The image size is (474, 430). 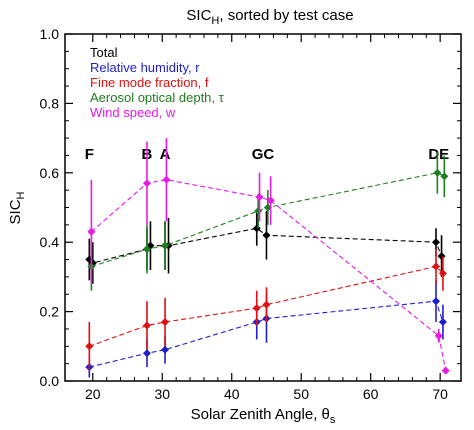 What do you see at coordinates (263, 416) in the screenshot?
I see `x-axis-title: Solar Zenith Angle, θs` at bounding box center [263, 416].